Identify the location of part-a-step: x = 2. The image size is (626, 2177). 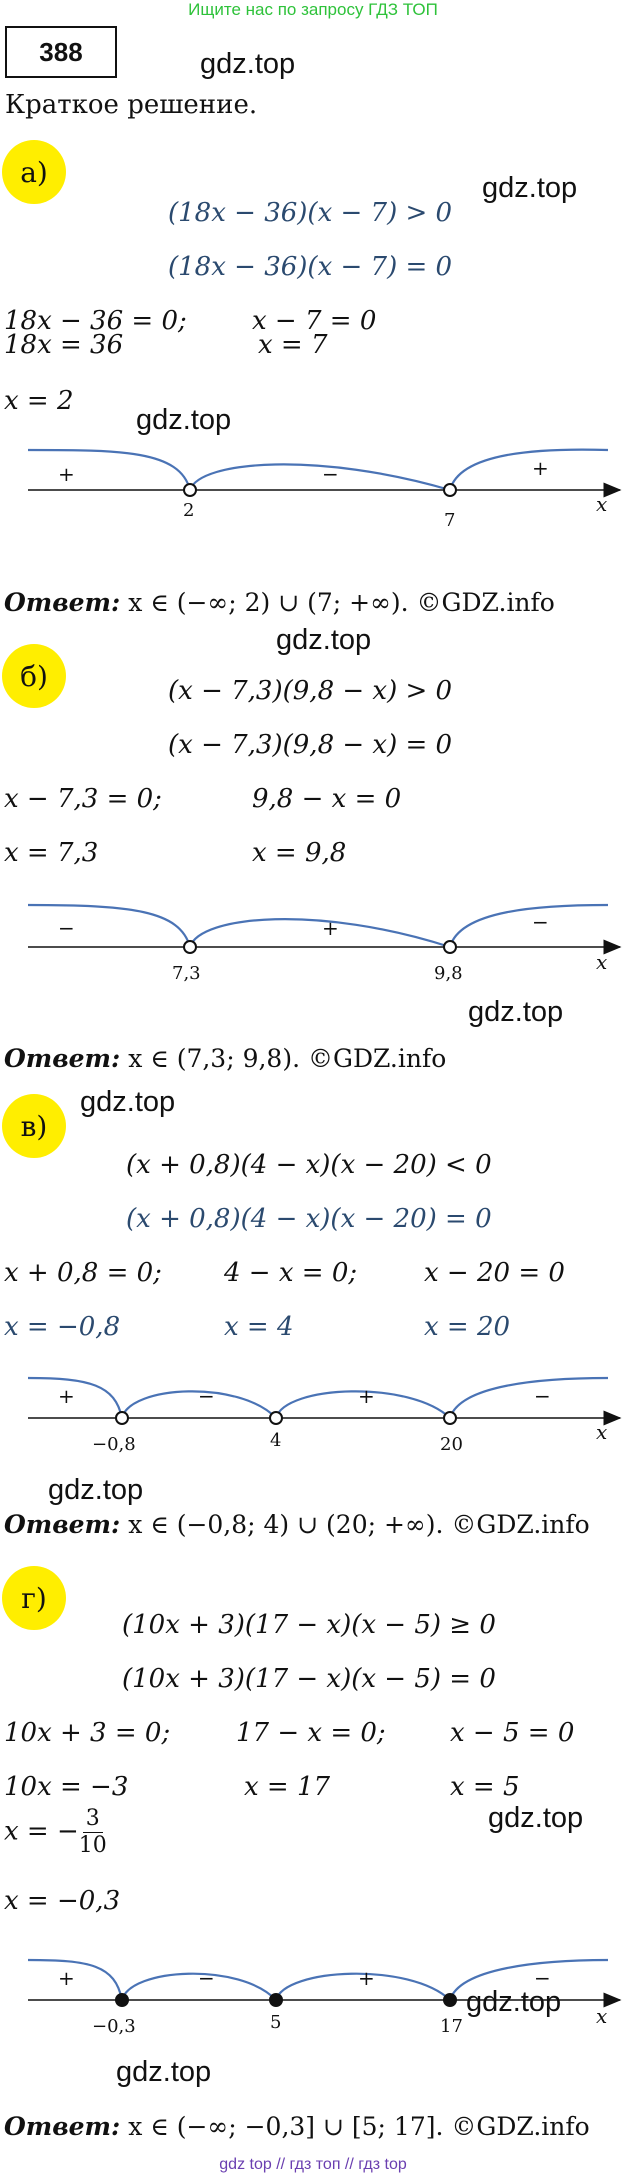
(39, 401).